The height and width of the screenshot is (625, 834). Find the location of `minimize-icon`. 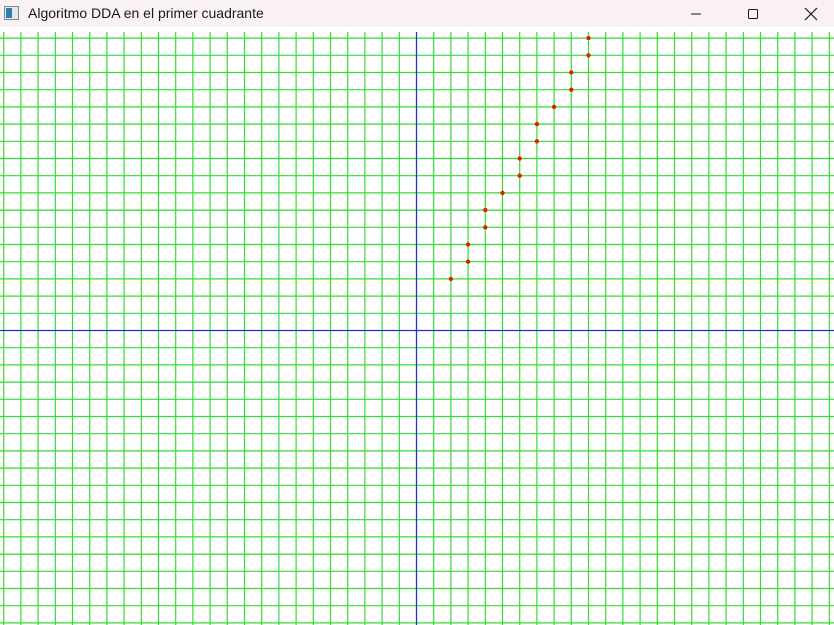

minimize-icon is located at coordinates (696, 13).